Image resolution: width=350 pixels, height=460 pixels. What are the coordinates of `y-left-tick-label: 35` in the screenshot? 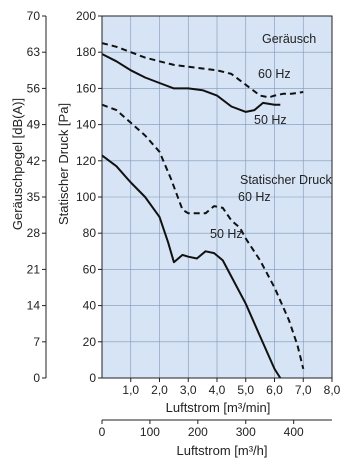 It's located at (34, 197).